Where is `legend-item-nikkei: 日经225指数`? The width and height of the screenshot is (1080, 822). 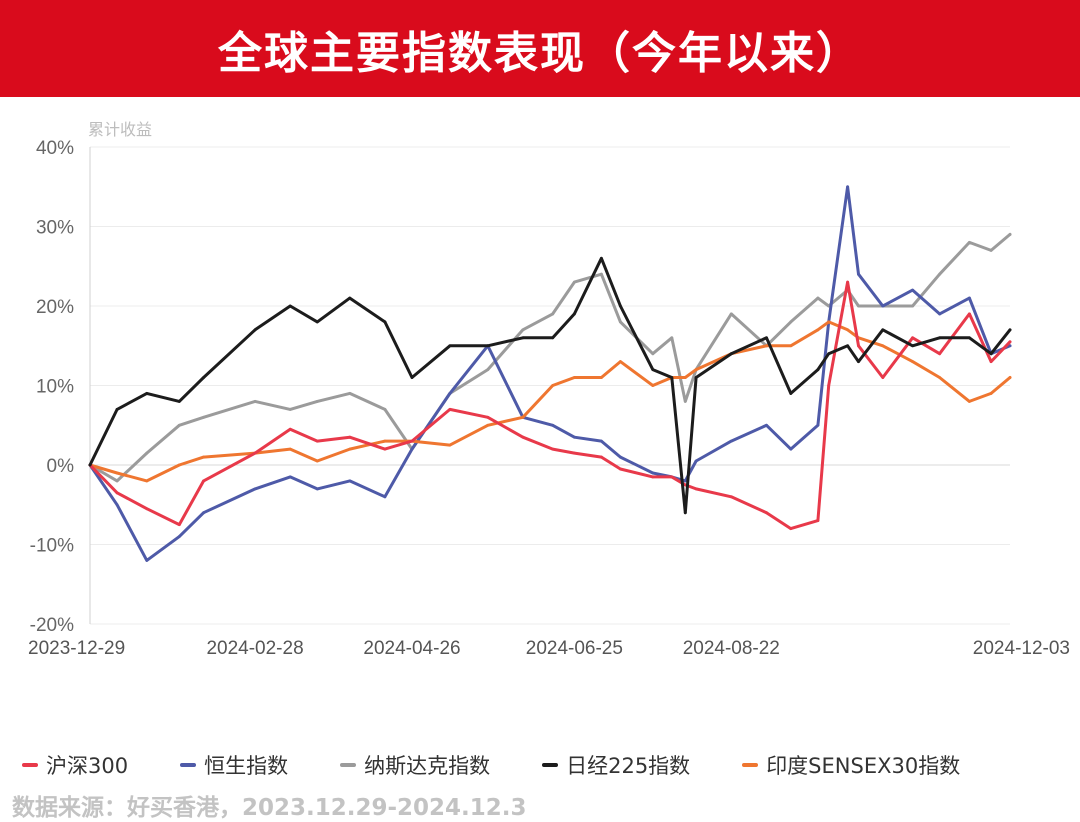
legend-item-nikkei: 日经225指数 is located at coordinates (616, 765).